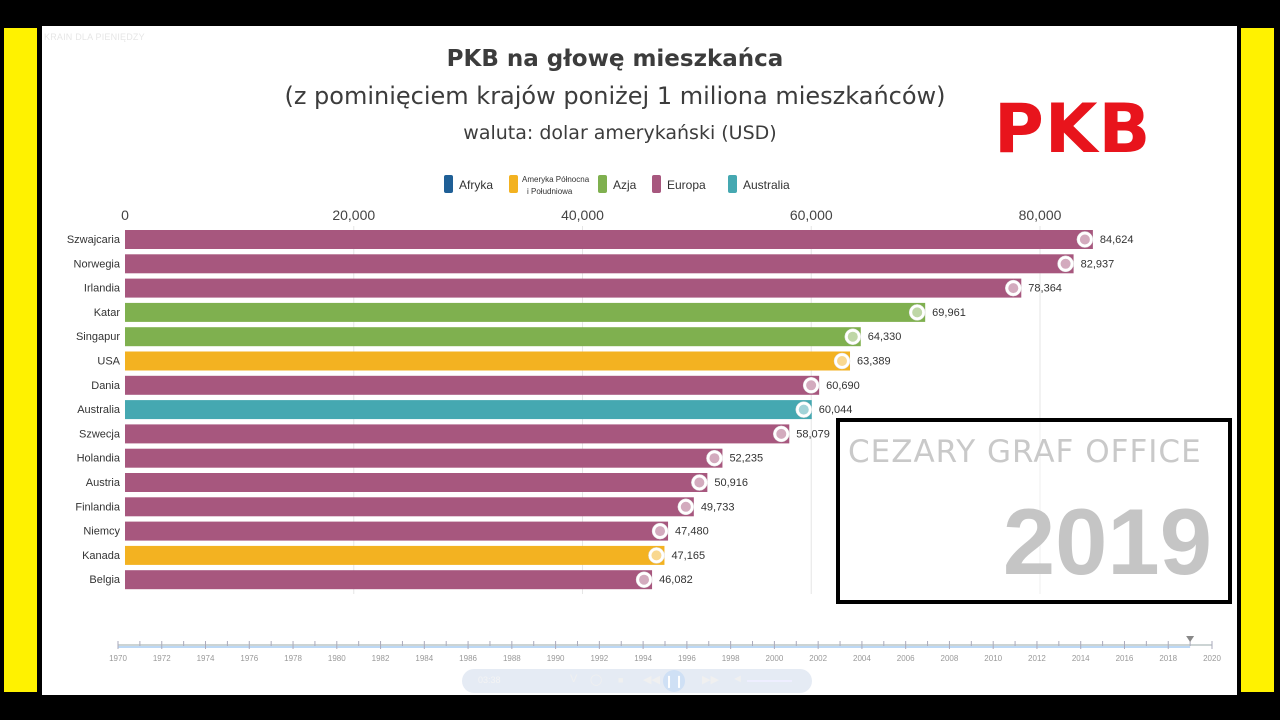 The width and height of the screenshot is (1280, 720). What do you see at coordinates (1107, 541) in the screenshot?
I see `year-label: 2019` at bounding box center [1107, 541].